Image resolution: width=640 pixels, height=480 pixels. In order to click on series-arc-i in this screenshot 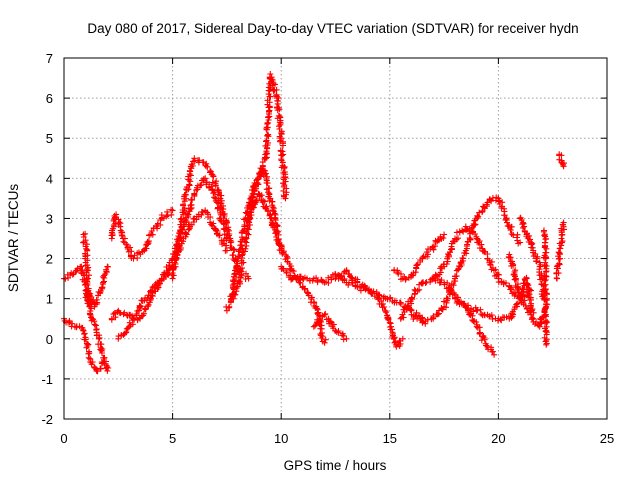, I will do `click(256, 192)`.